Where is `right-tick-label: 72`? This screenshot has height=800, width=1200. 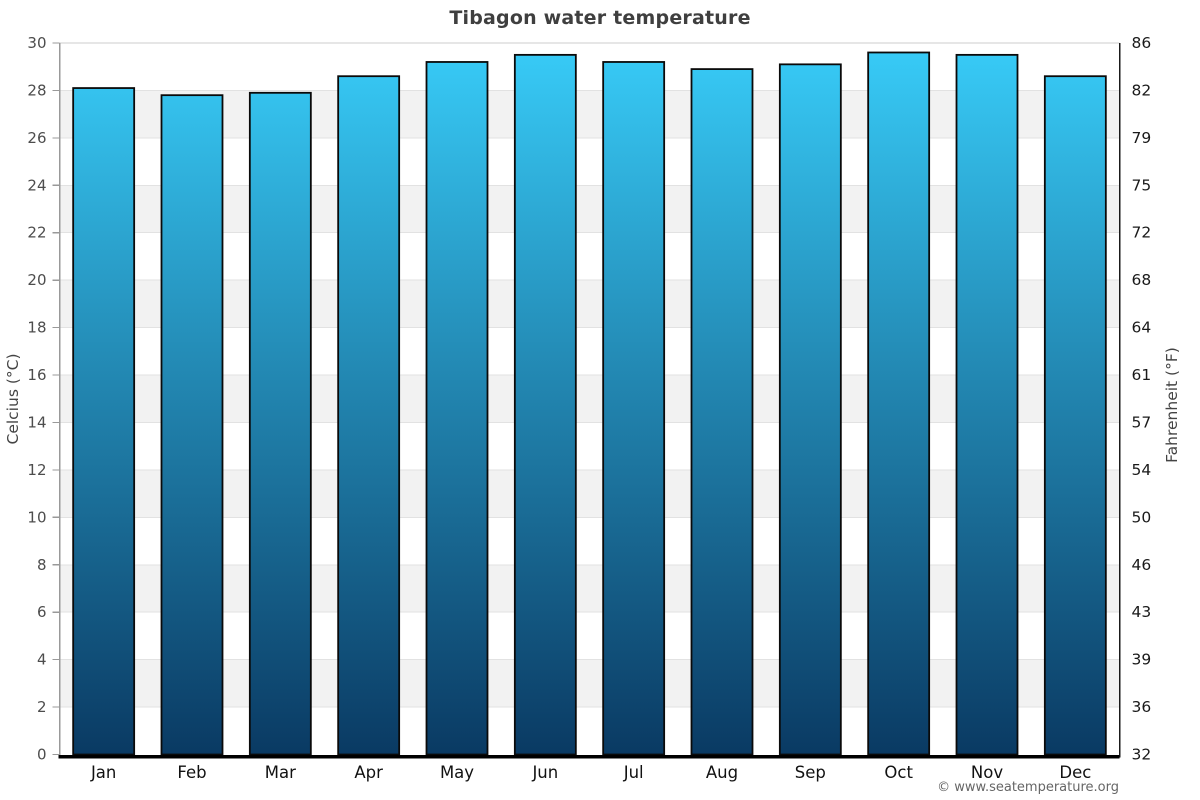
right-tick-label: 72 is located at coordinates (1142, 233).